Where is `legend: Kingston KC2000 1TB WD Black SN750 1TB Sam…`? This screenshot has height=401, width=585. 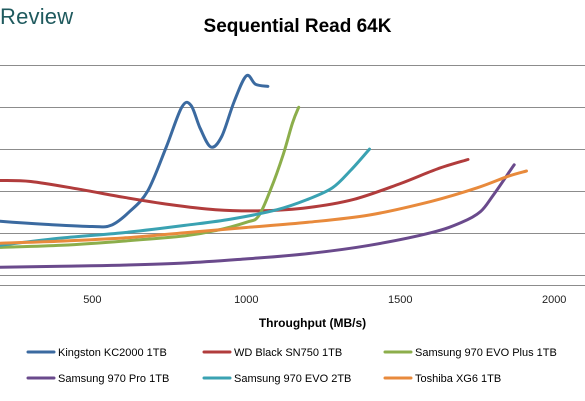 legend: Kingston KC2000 1TB WD Black SN750 1TB Sam… is located at coordinates (291, 366).